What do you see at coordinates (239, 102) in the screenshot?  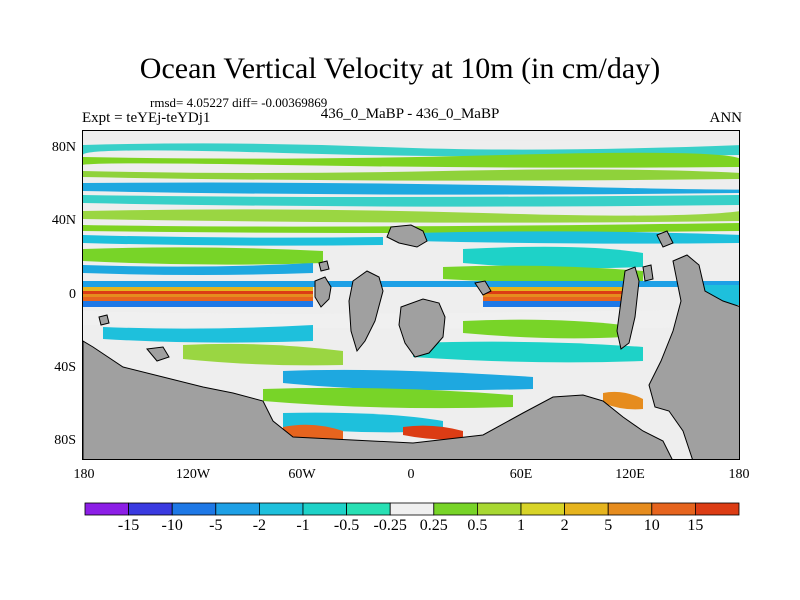 I see `stats-text: rmsd= 4.05227 diff= -0.00369869` at bounding box center [239, 102].